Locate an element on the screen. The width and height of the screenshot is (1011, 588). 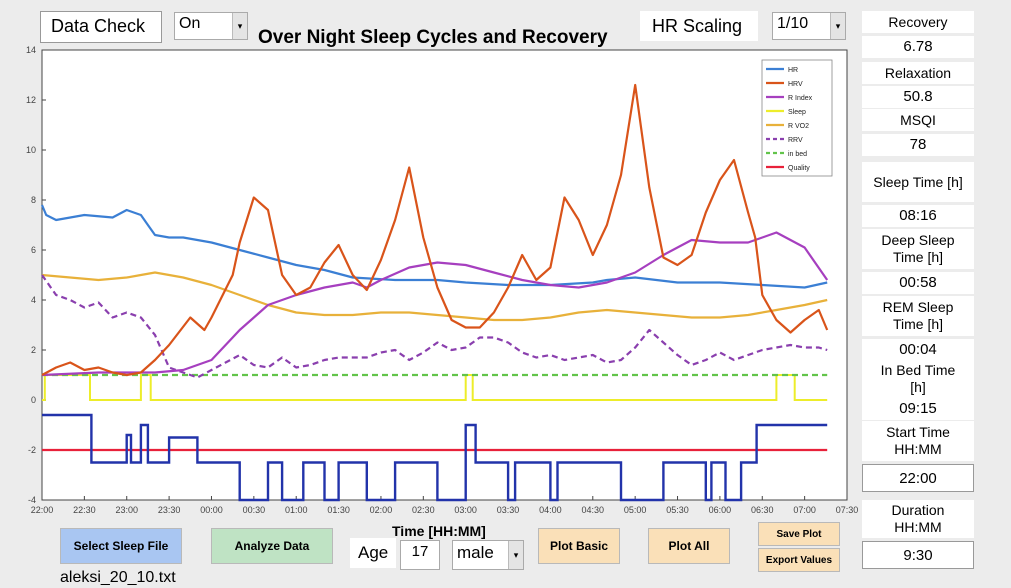
metric-label: Start Time HH:MM is located at coordinates (918, 441).